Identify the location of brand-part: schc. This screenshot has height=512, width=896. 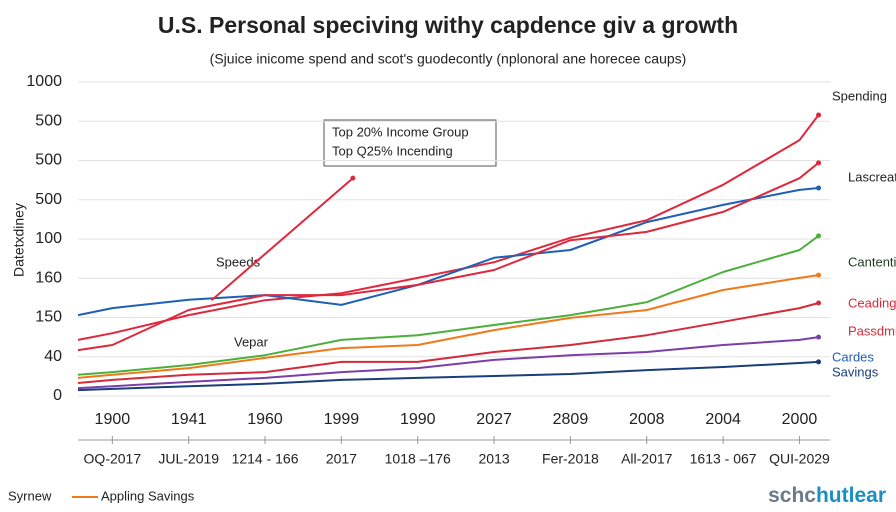
(792, 495).